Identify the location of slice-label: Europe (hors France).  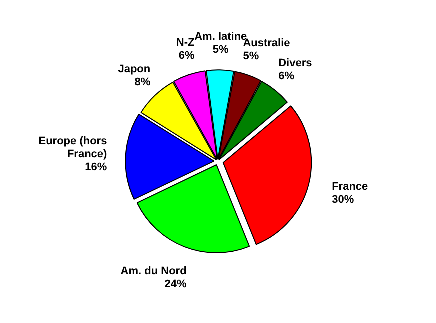
(73, 148).